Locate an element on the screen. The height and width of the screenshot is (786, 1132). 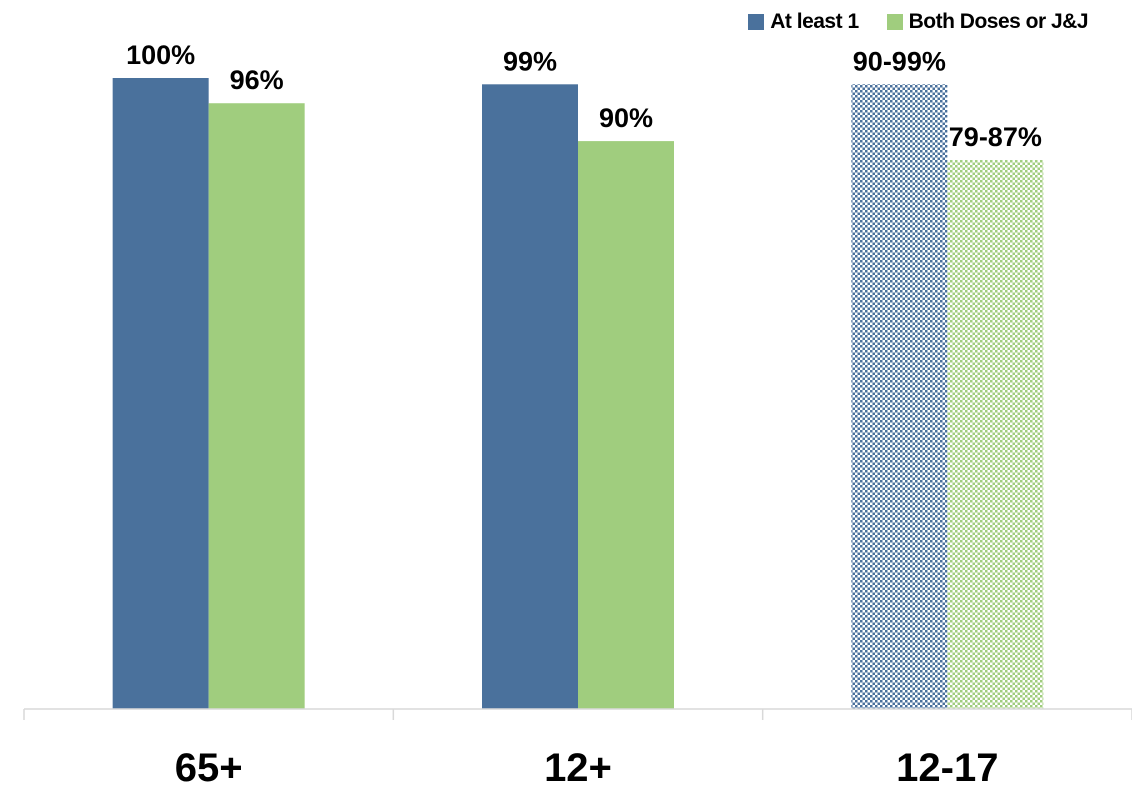
data-label-at-least-1-12-17: 90-99% is located at coordinates (899, 61).